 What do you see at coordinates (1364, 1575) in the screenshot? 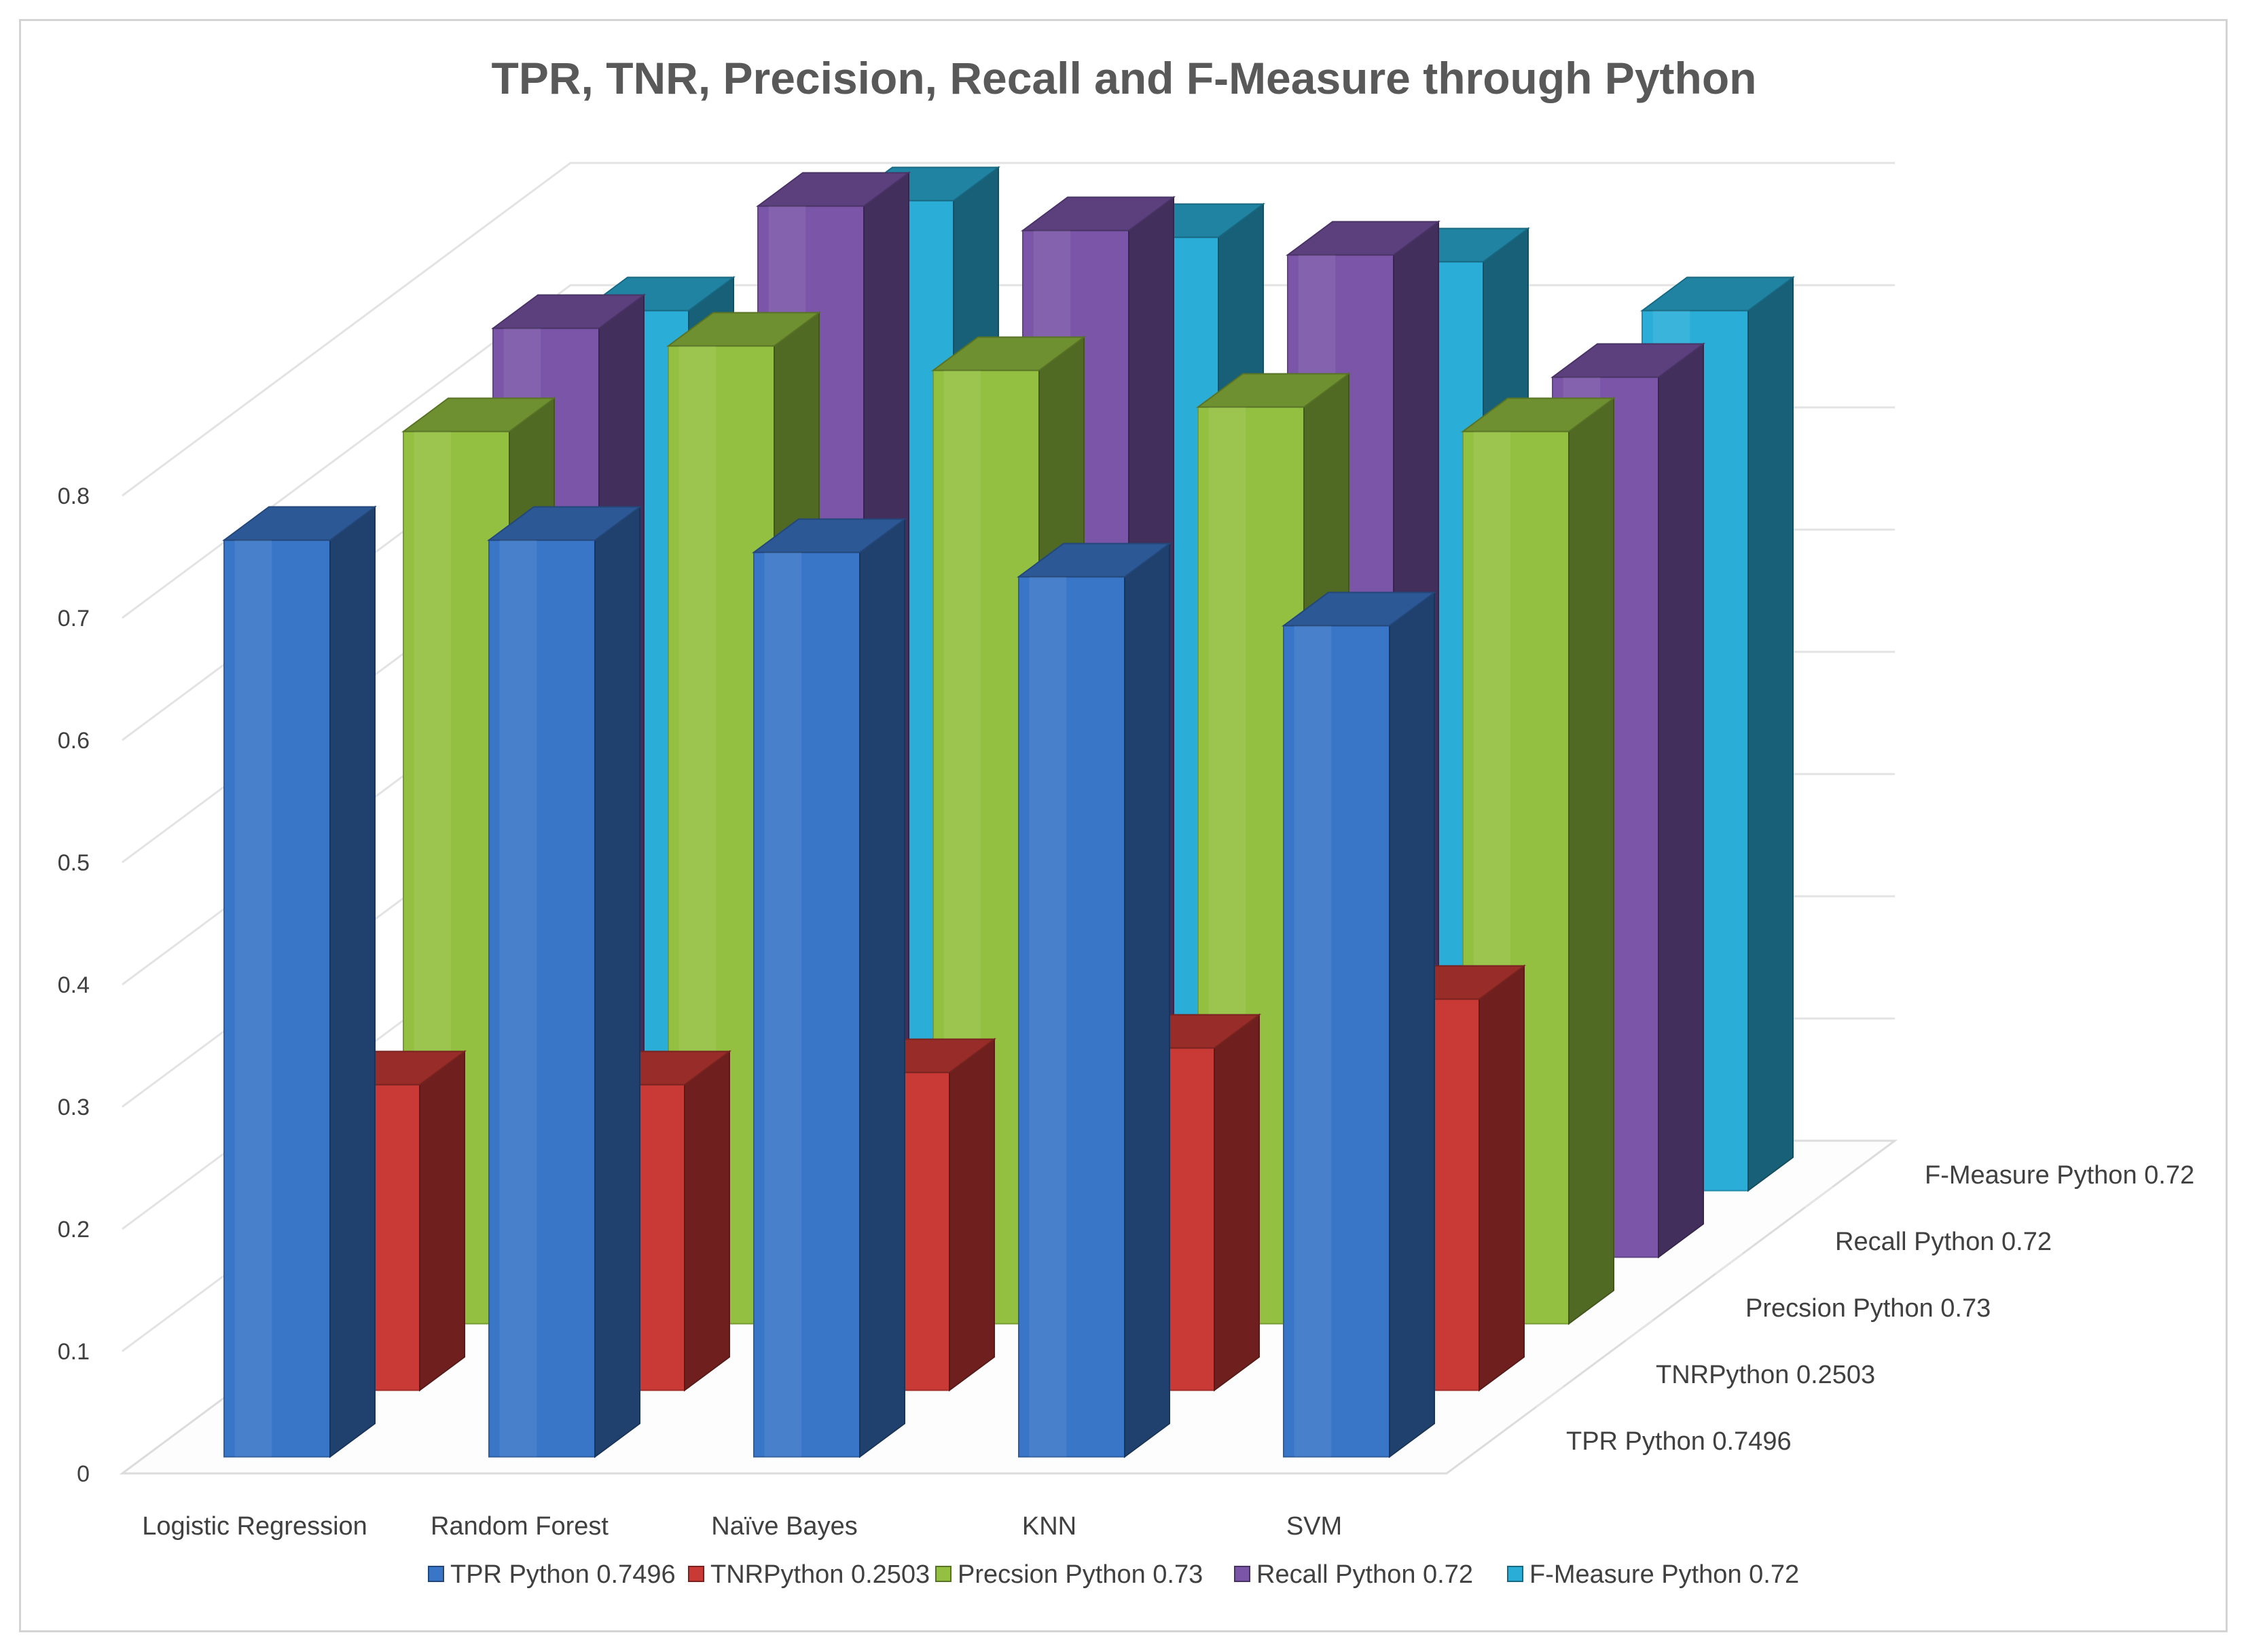
I see `legend-label: Recall Python 0.72` at bounding box center [1364, 1575].